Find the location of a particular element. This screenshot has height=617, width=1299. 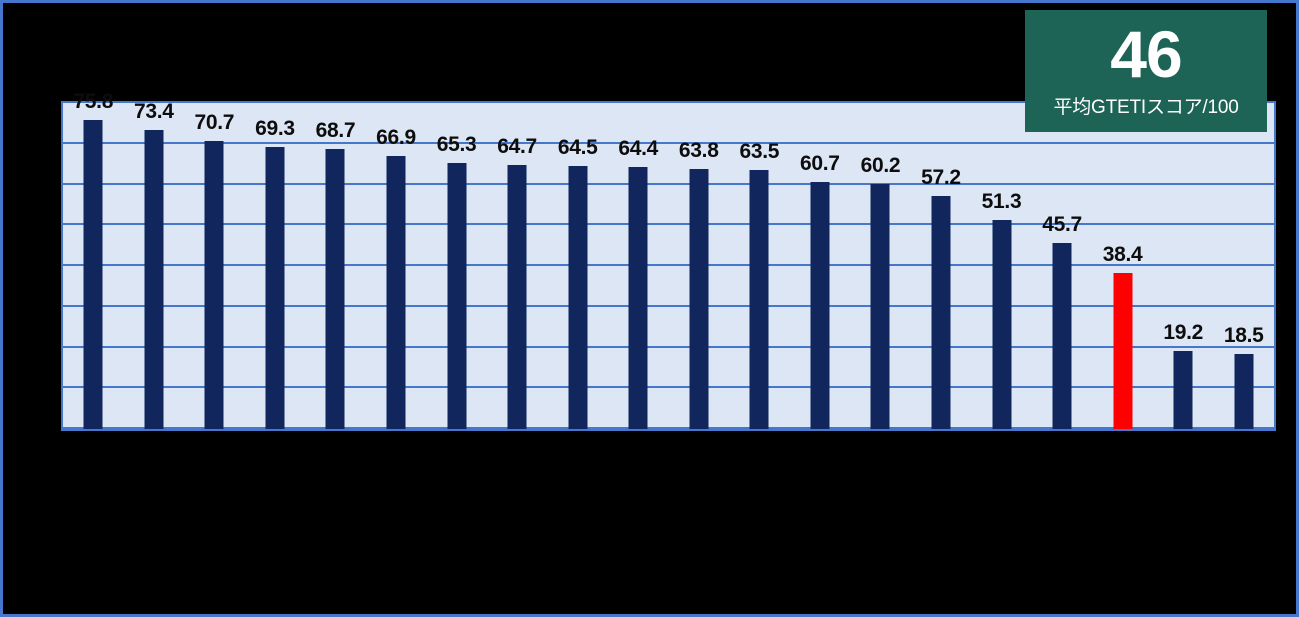

bar-group: 63.8 is located at coordinates (699, 266).